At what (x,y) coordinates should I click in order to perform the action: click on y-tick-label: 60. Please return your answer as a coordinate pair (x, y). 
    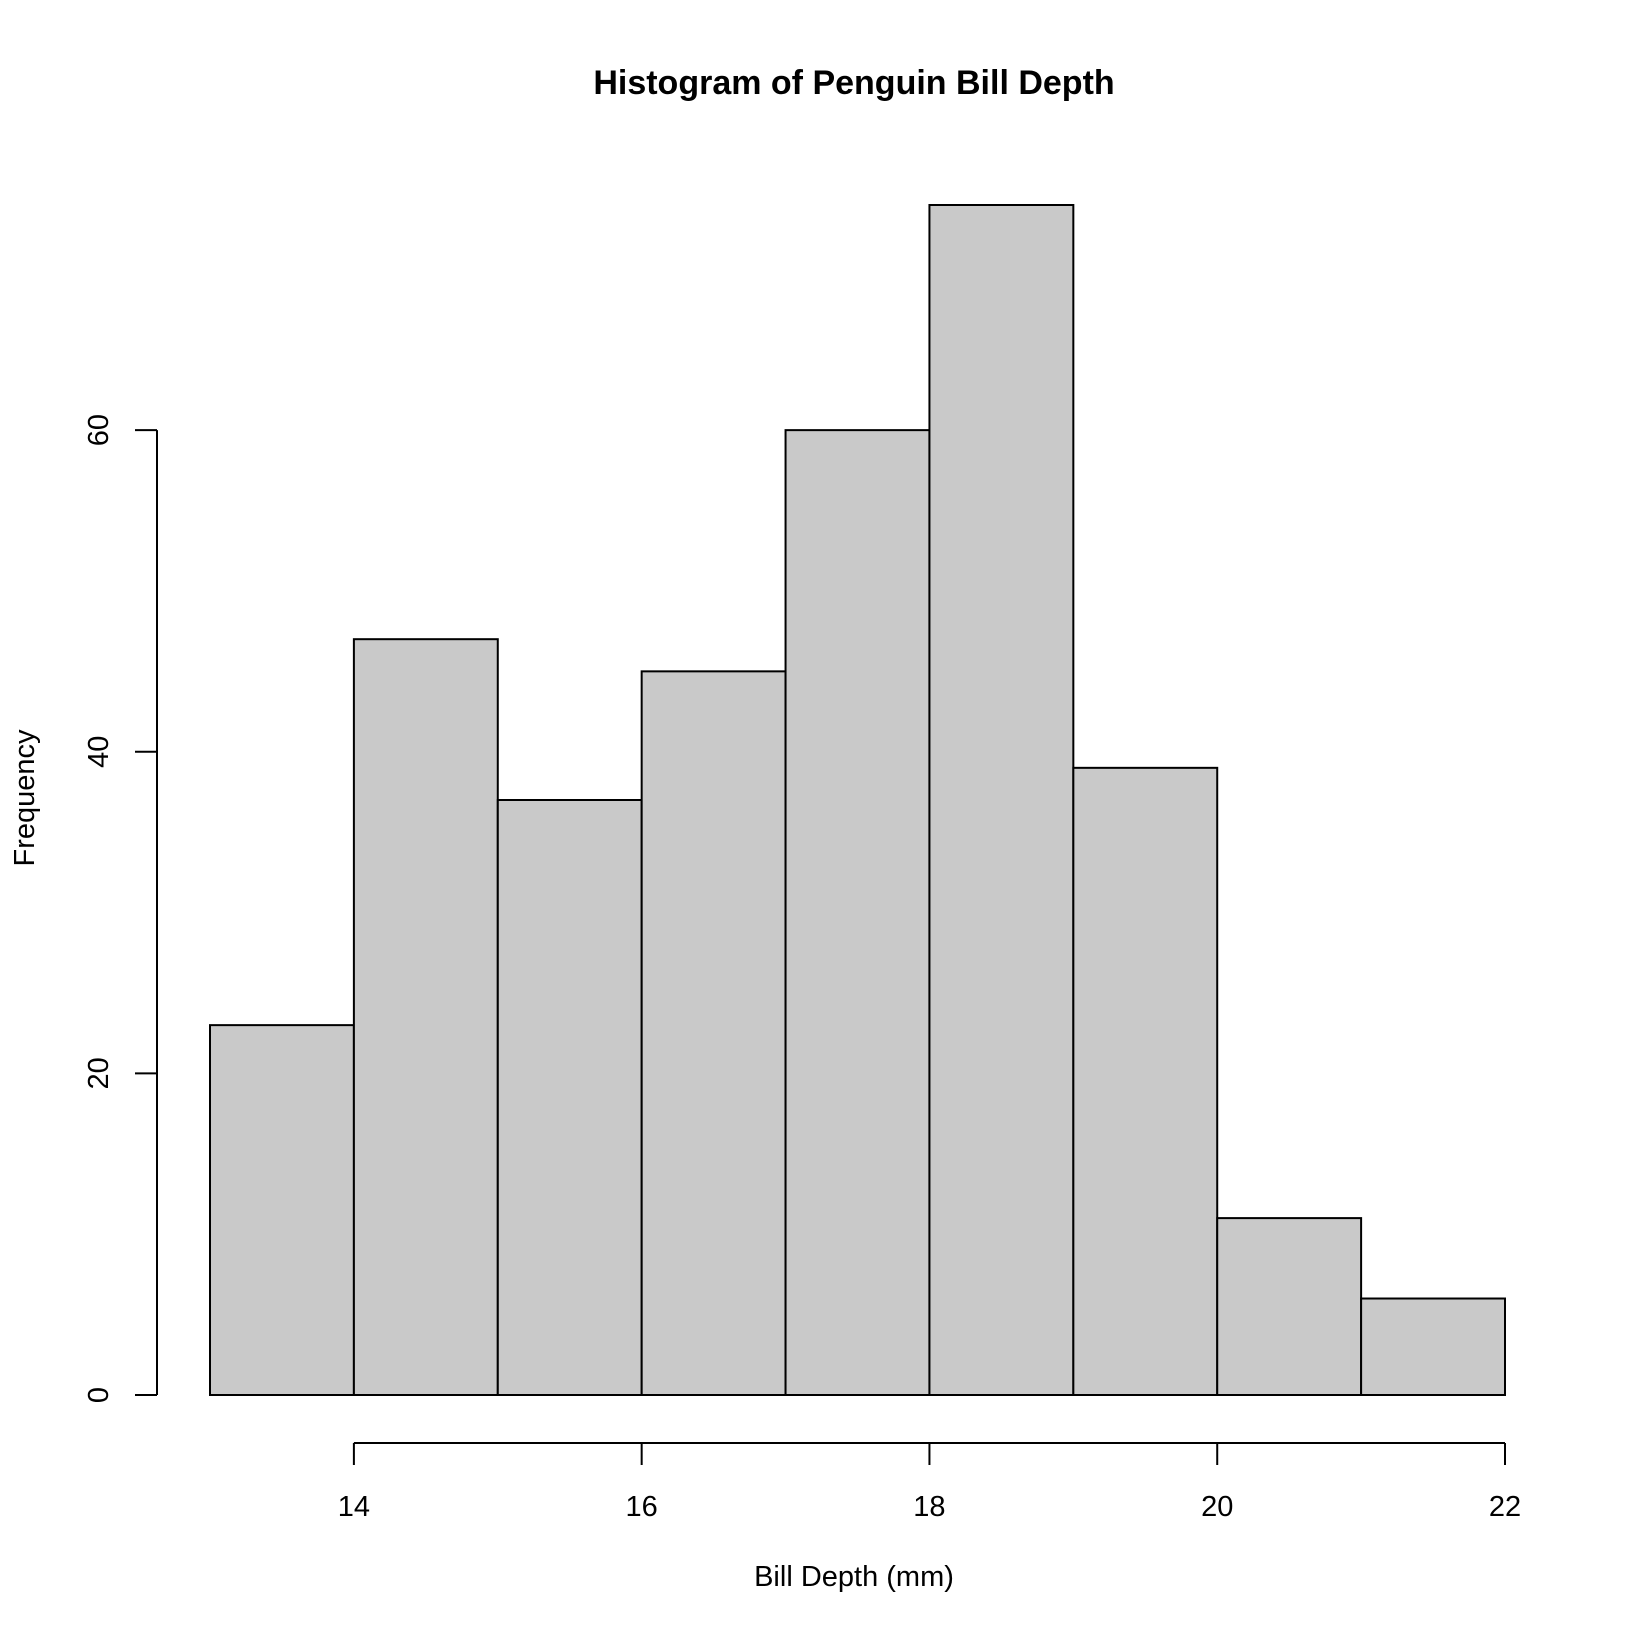
    Looking at the image, I should click on (99, 430).